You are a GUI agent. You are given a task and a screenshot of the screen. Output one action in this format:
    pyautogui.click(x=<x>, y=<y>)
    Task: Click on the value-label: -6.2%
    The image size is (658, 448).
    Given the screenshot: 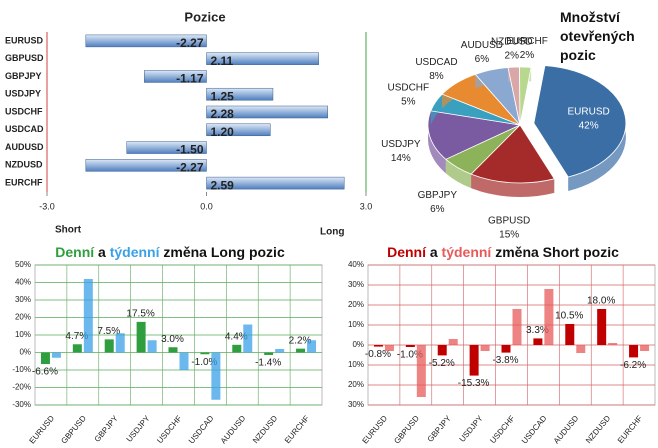 What is the action you would take?
    pyautogui.click(x=633, y=365)
    